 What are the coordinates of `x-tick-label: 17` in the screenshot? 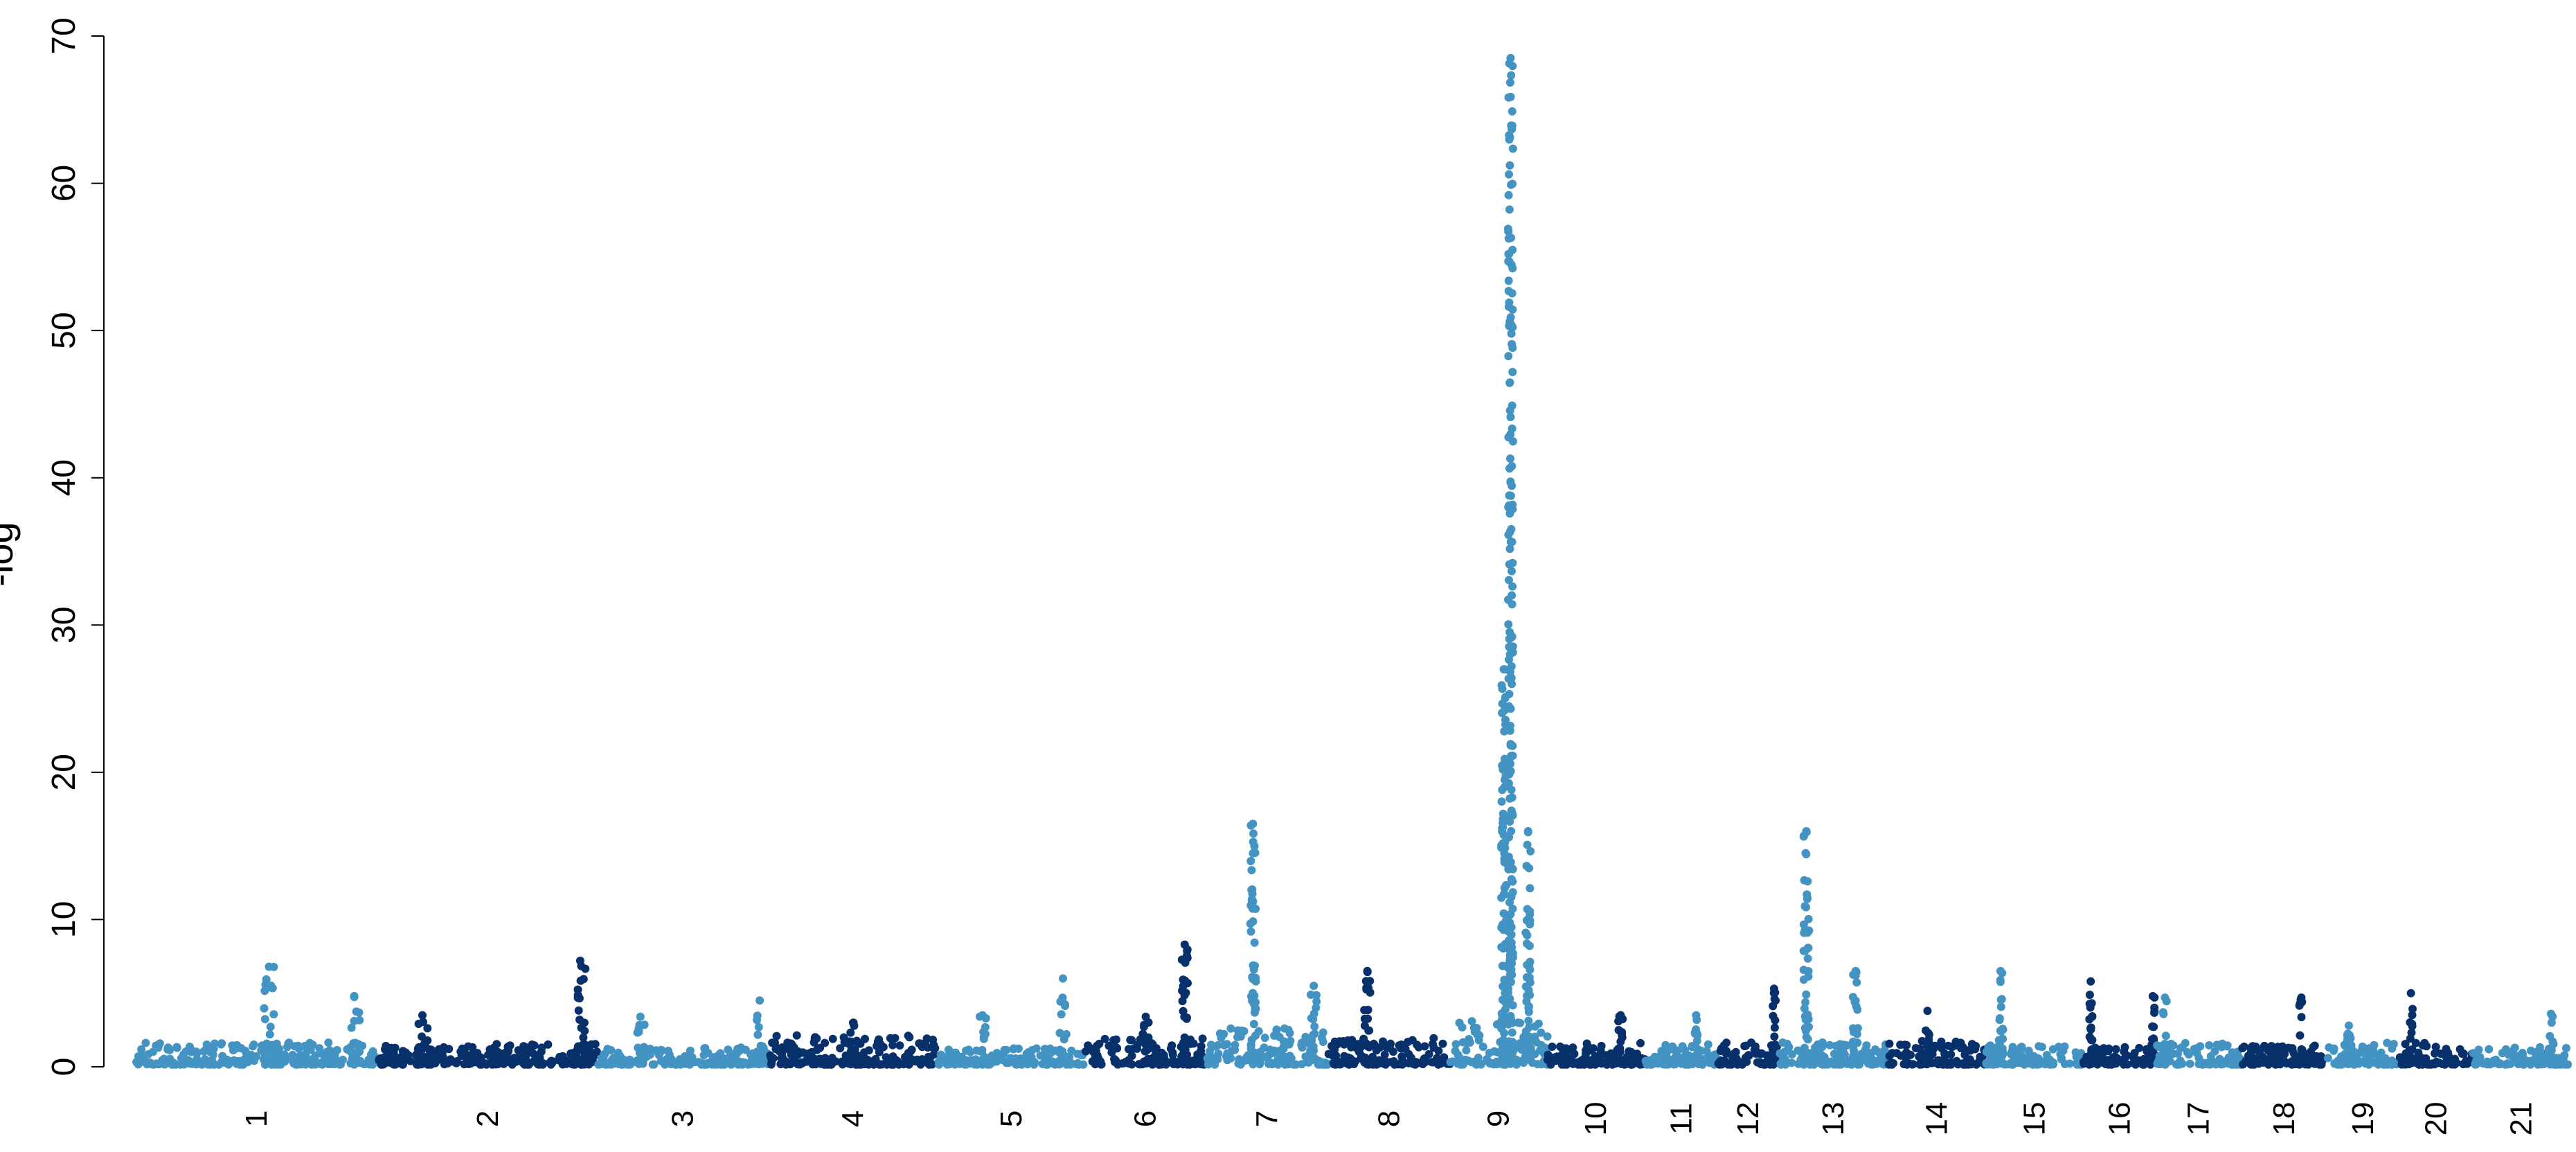 It's located at (2199, 1119).